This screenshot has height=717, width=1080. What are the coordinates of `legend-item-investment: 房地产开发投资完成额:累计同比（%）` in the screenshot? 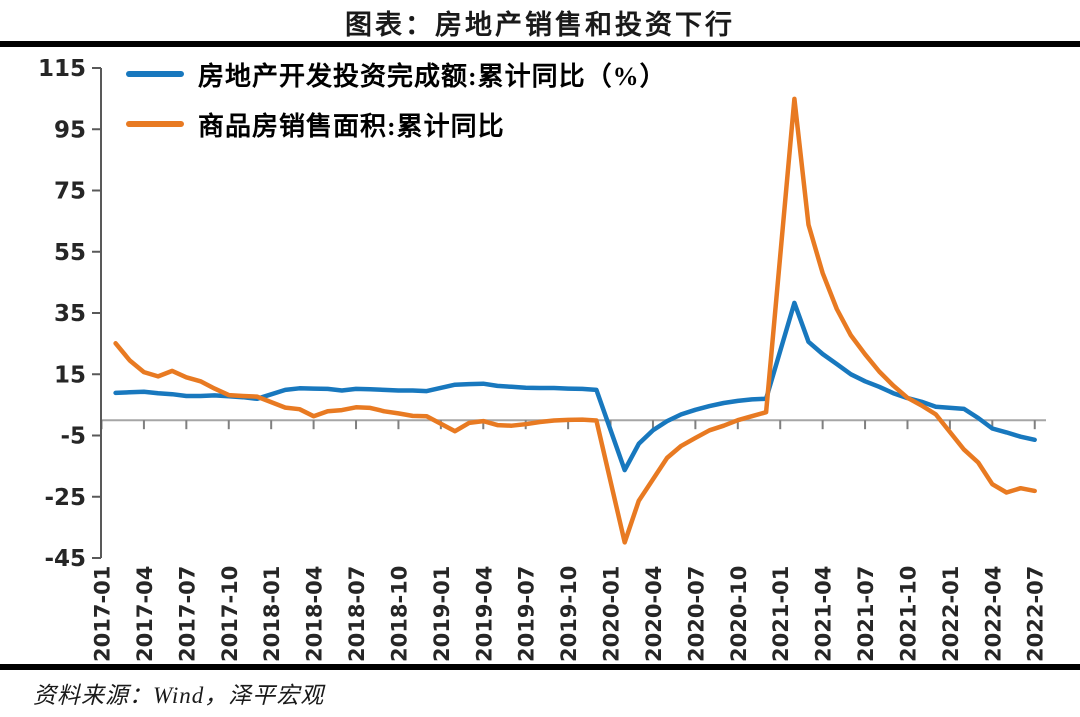 It's located at (396, 74).